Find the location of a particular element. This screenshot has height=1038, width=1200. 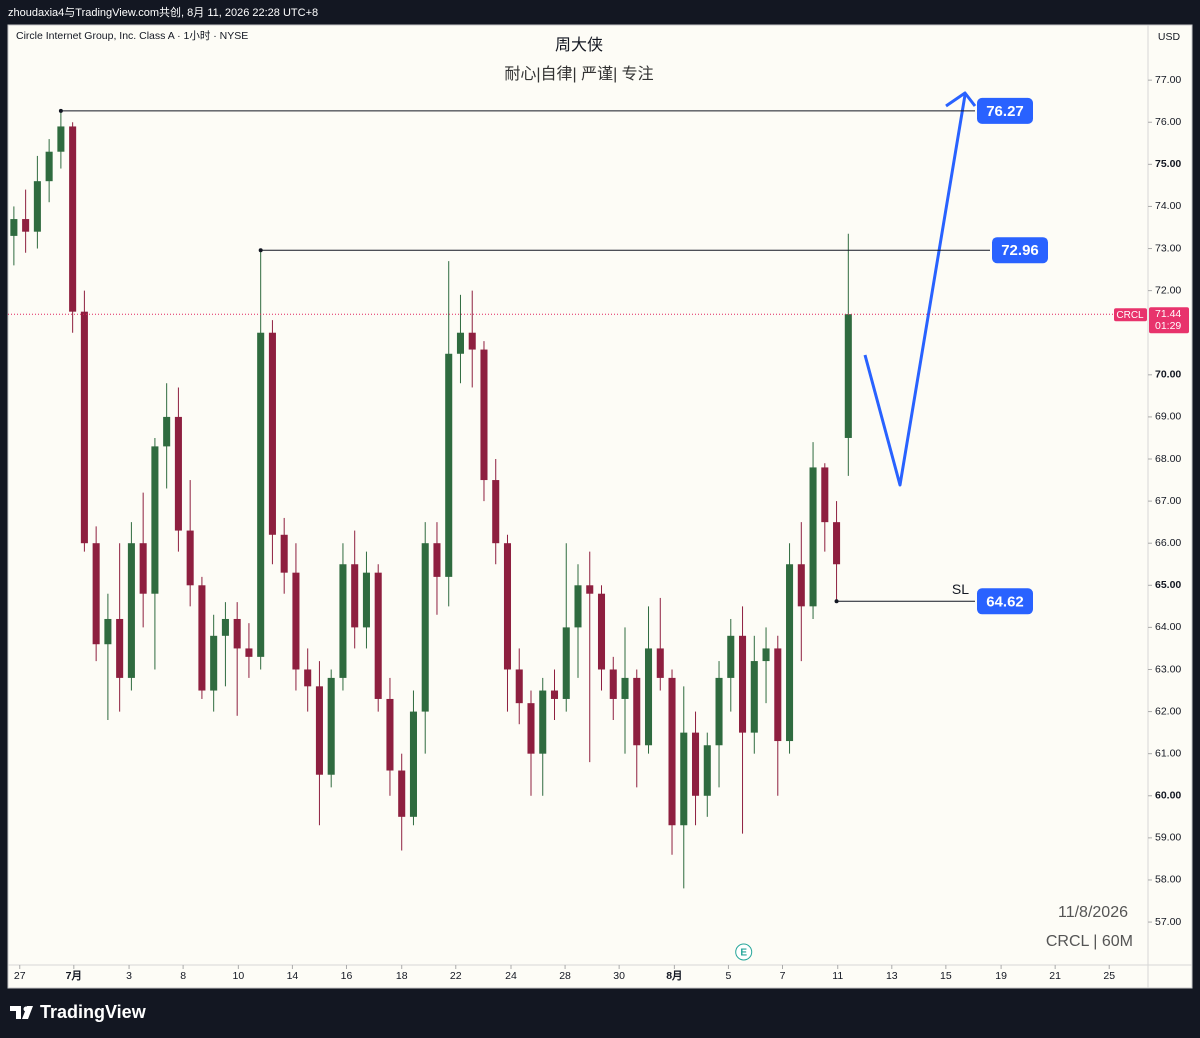

level-name: SL is located at coordinates (960, 589).